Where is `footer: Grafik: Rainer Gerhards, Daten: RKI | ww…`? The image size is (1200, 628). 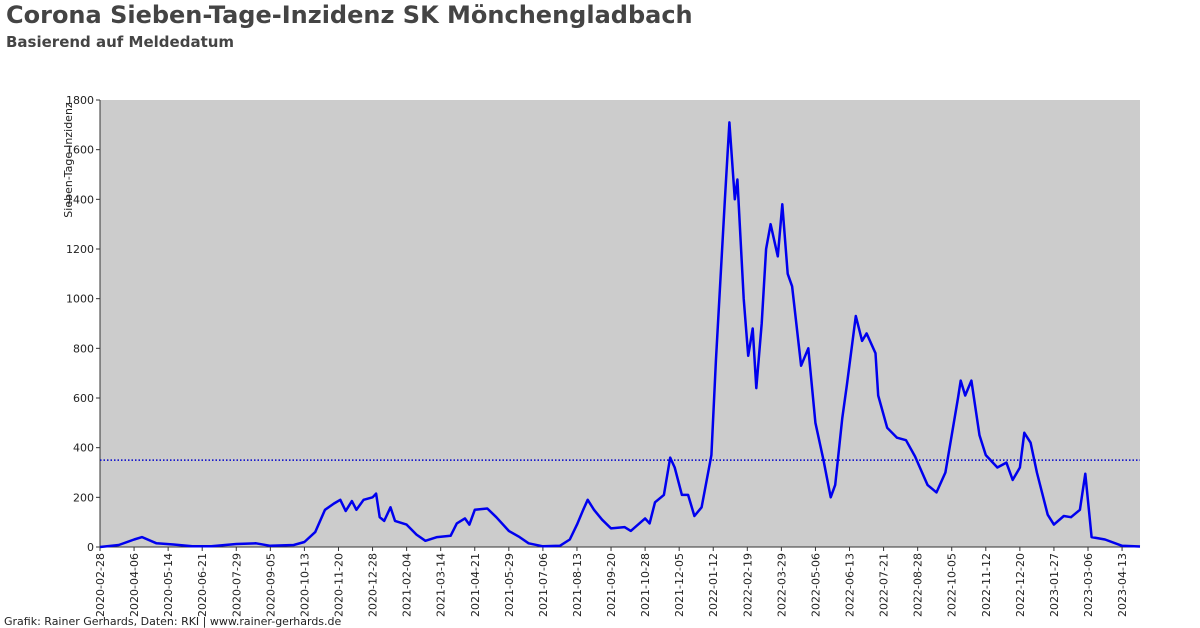
footer: Grafik: Rainer Gerhards, Daten: RKI | ww… is located at coordinates (173, 621).